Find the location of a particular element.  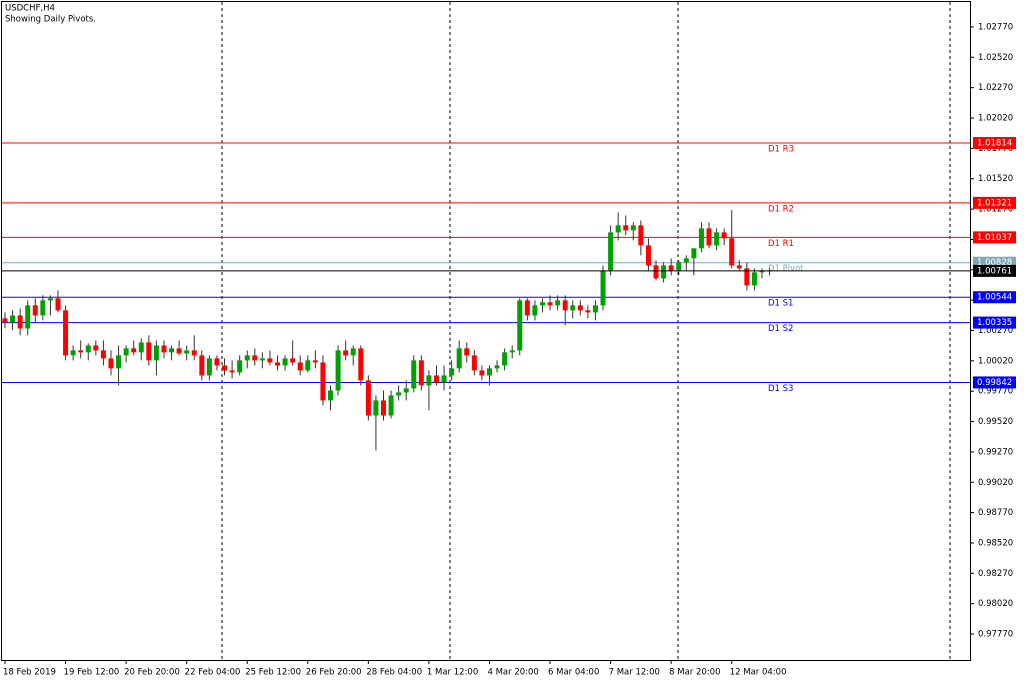

pivot-label: D1 S2 is located at coordinates (780, 329).